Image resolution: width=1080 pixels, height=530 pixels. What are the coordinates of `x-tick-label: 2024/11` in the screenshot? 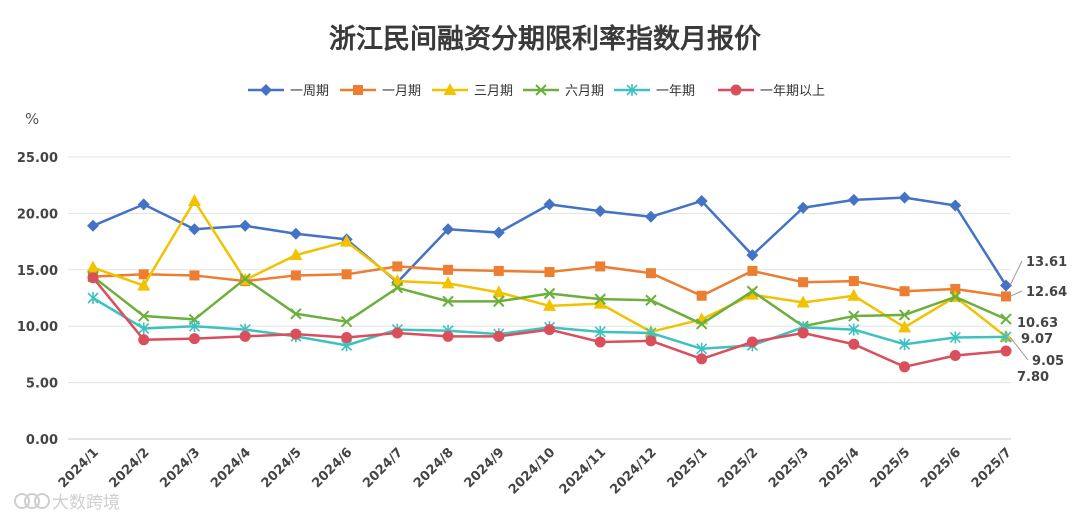 It's located at (583, 471).